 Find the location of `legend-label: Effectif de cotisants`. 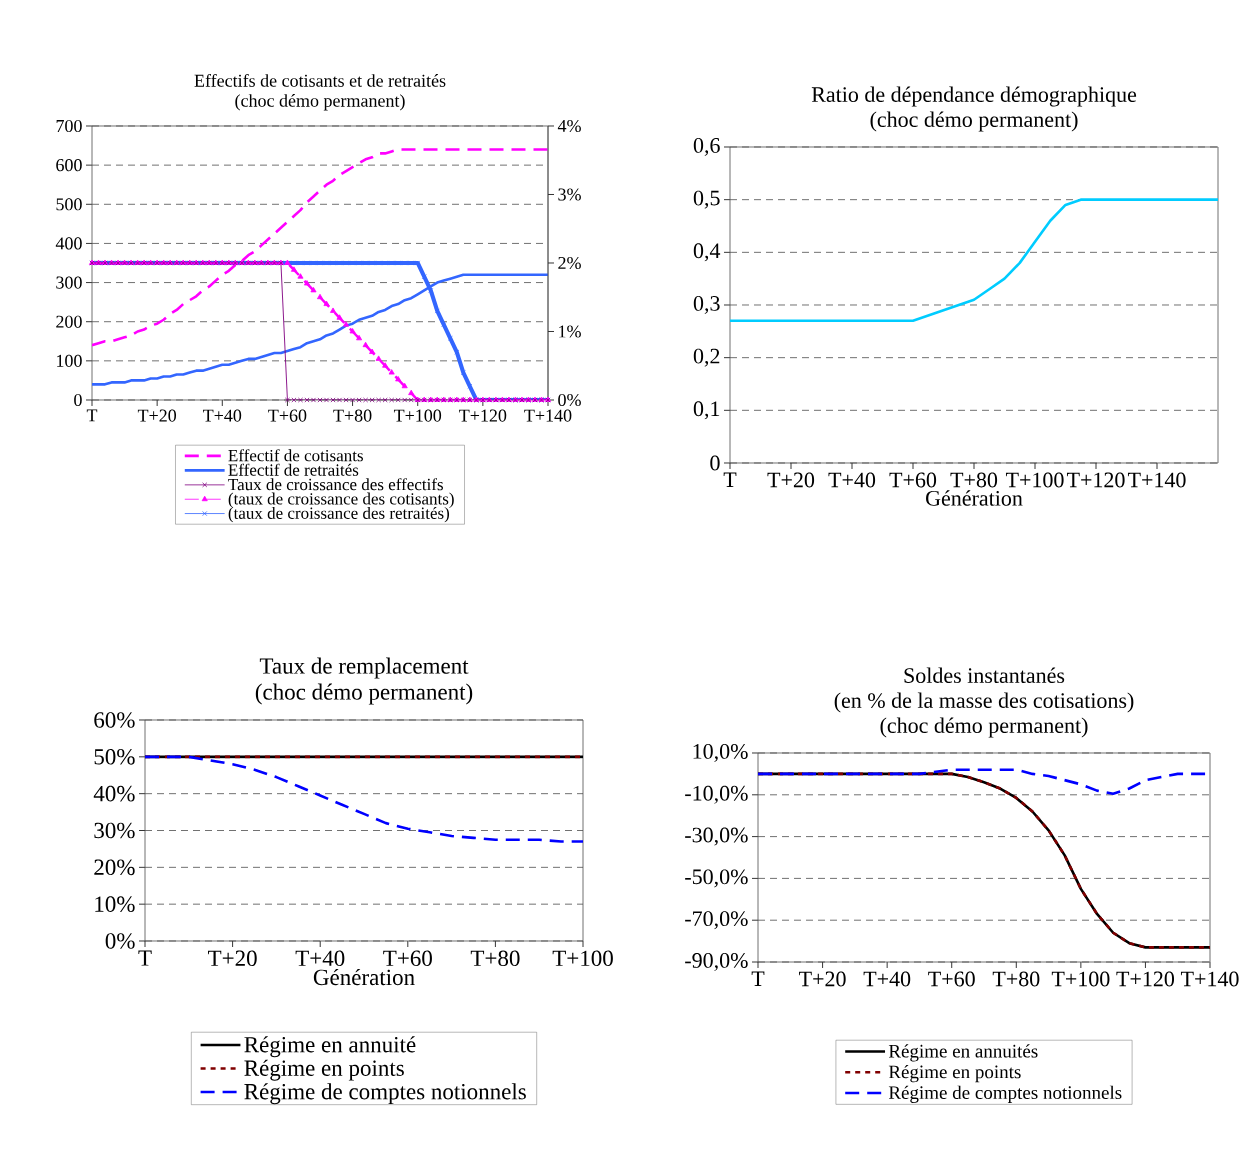

legend-label: Effectif de cotisants is located at coordinates (295, 455).